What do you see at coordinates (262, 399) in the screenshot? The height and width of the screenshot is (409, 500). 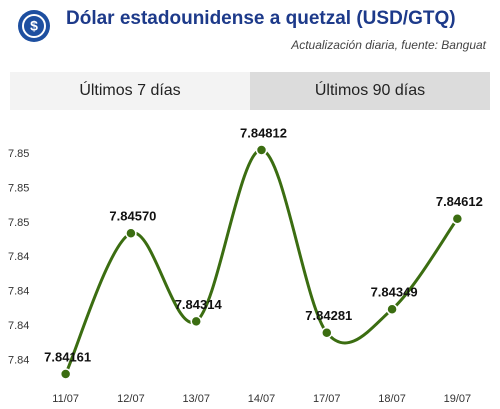 I see `x-tick-label: 14/07` at bounding box center [262, 399].